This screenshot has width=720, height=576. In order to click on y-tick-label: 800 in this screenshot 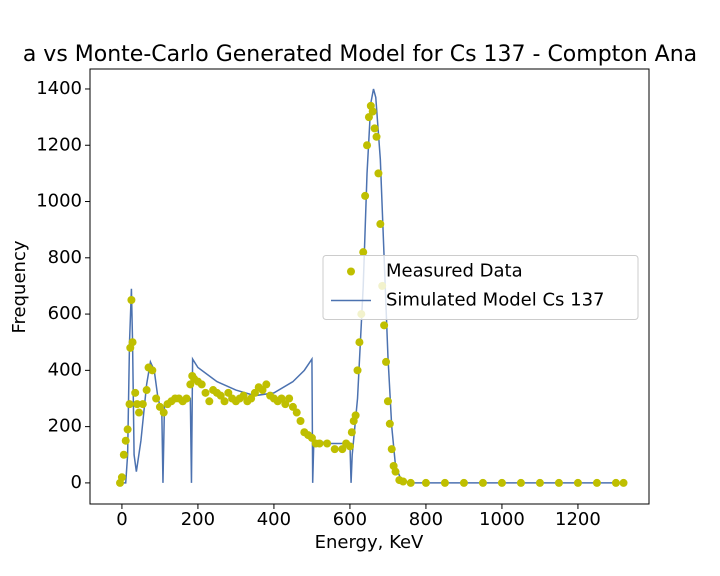, I will do `click(65, 257)`.